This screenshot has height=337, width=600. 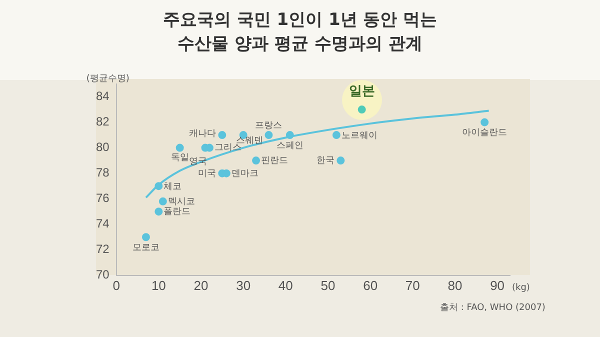 What do you see at coordinates (361, 91) in the screenshot?
I see `annotation: 일본` at bounding box center [361, 91].